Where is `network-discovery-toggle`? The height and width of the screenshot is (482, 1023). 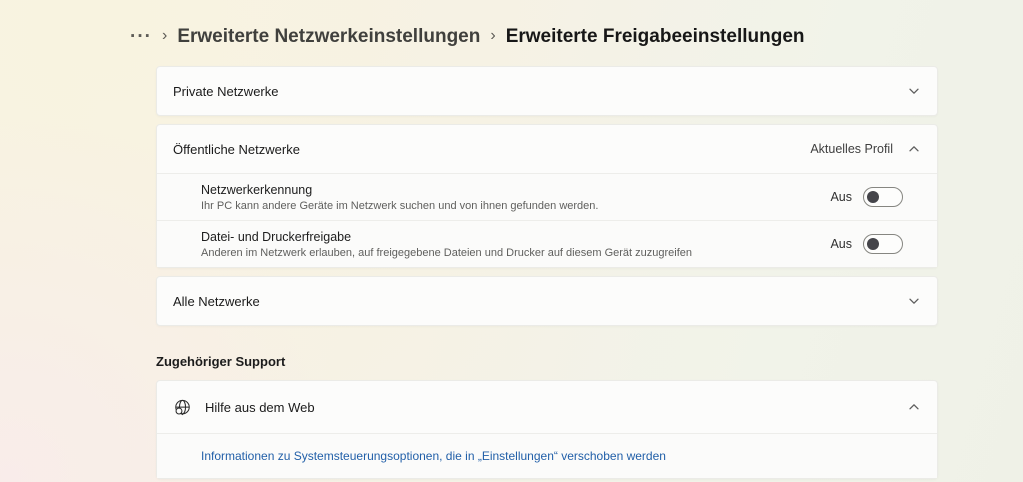 network-discovery-toggle is located at coordinates (883, 197).